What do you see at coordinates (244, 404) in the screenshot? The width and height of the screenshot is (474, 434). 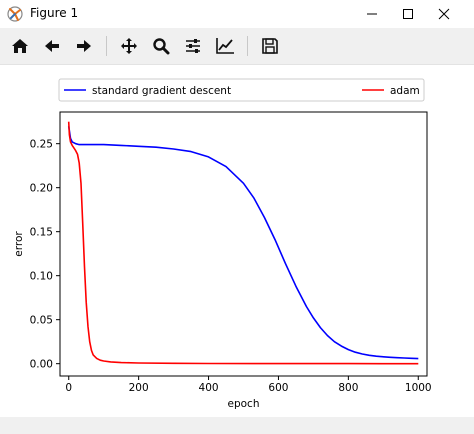 I see `x-axis-label: epoch` at bounding box center [244, 404].